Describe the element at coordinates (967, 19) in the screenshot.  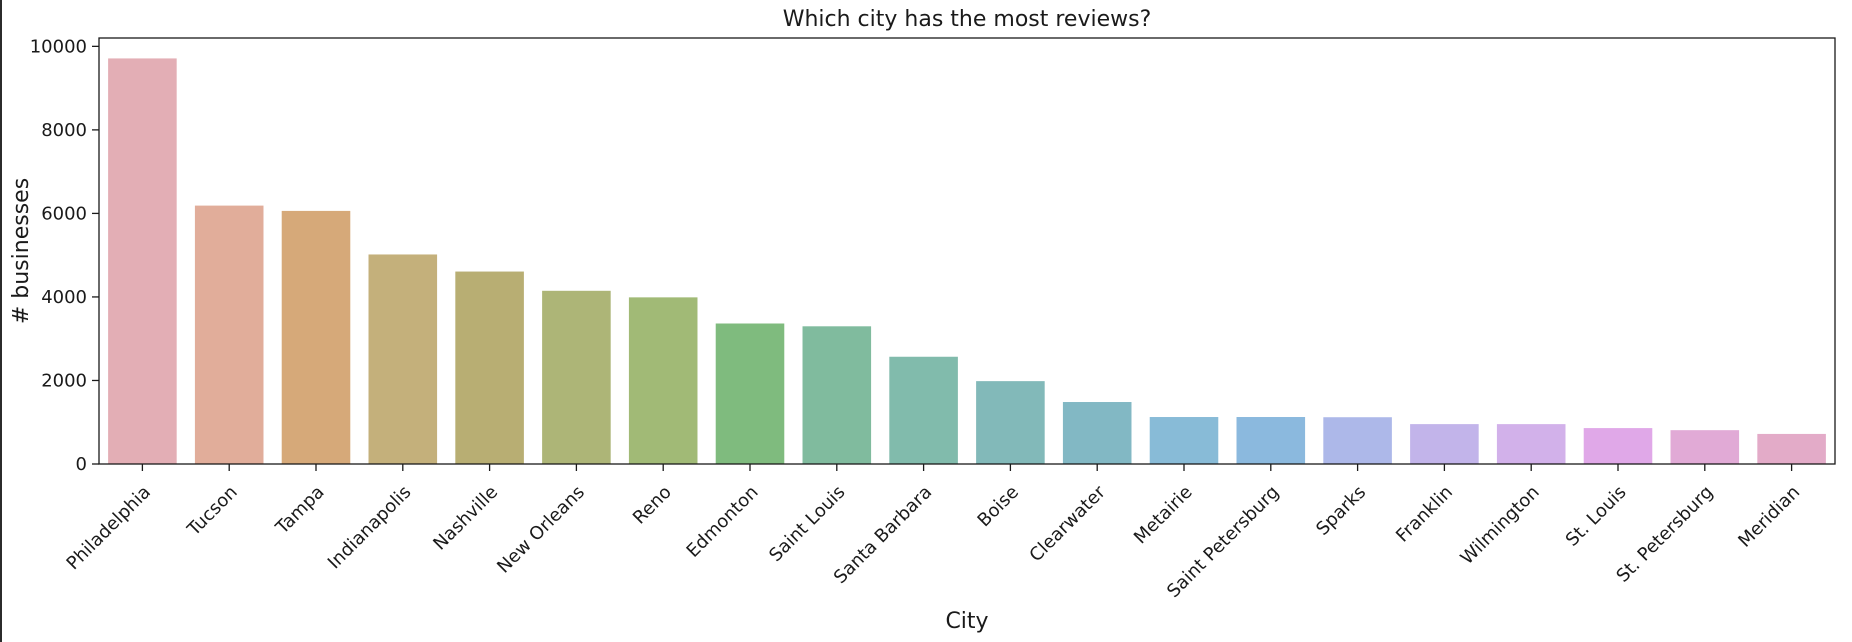
I see `chart-title: Which city has the most reviews?` at that location.